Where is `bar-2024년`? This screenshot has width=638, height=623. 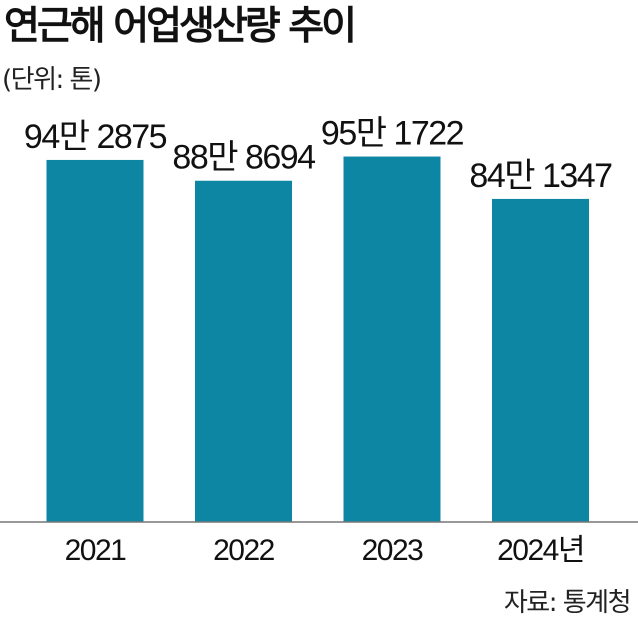
bar-2024년 is located at coordinates (540, 360).